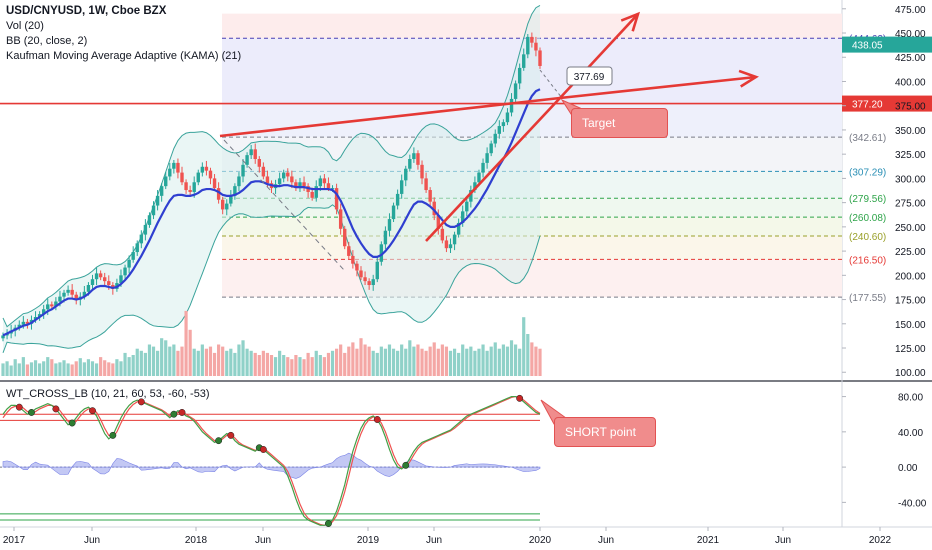  I want to click on current-price-value: 438.05, so click(867, 46).